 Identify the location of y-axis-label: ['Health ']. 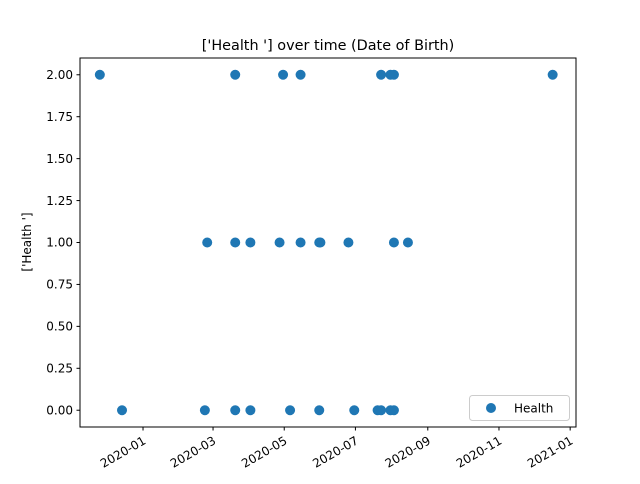
(27, 241).